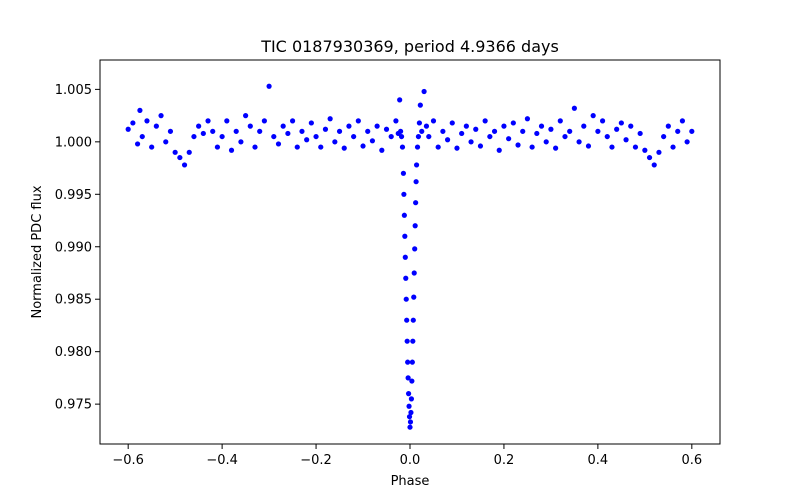 The width and height of the screenshot is (800, 500). I want to click on x-tick-label: −0.2, so click(316, 460).